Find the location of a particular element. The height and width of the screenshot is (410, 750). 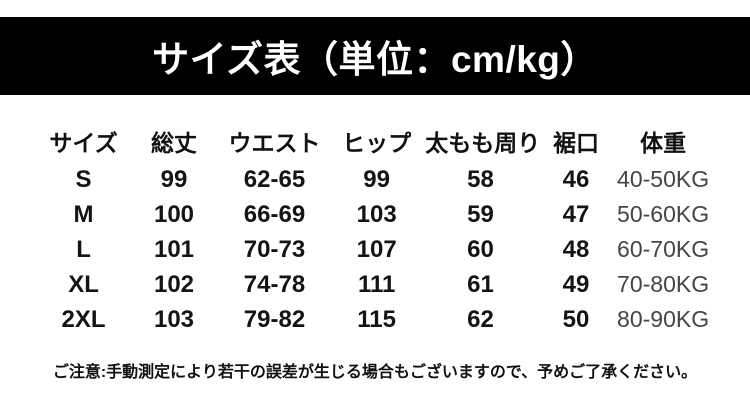

cell-waist: 66-69 is located at coordinates (274, 214).